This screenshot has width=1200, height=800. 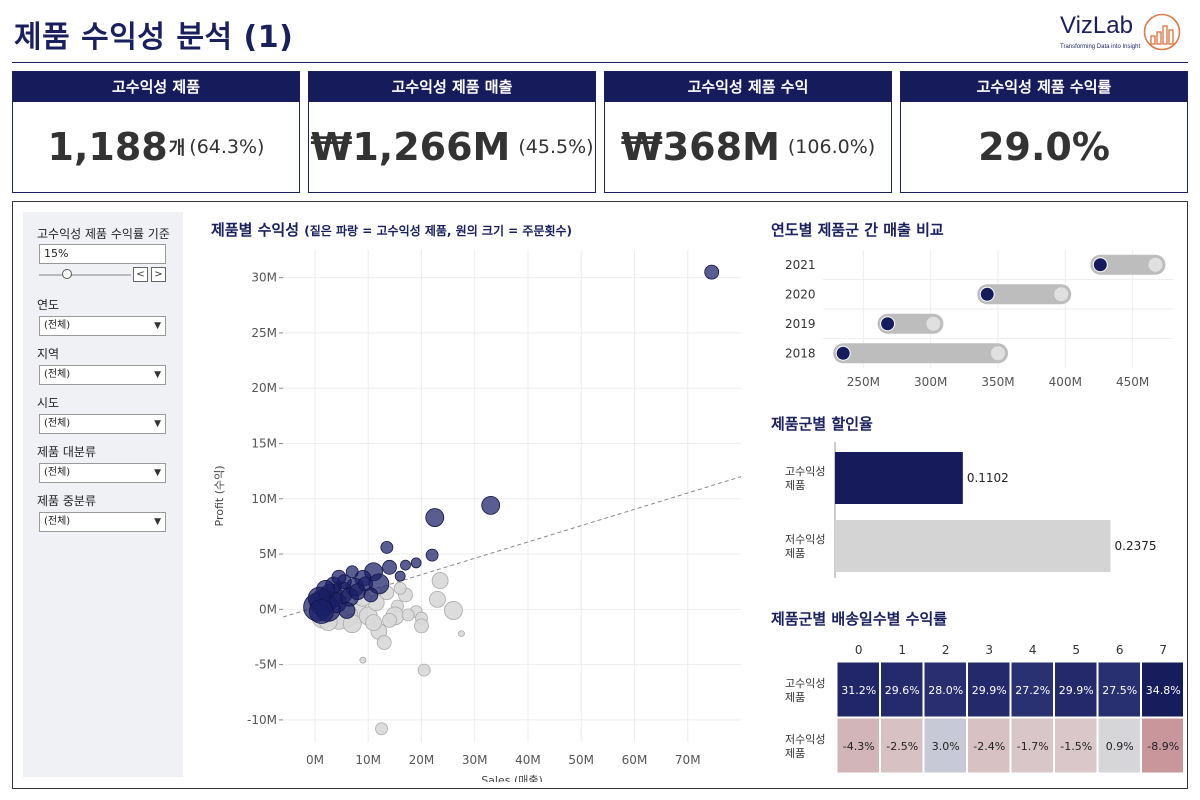 What do you see at coordinates (635, 760) in the screenshot?
I see `x-tick-label: 60M` at bounding box center [635, 760].